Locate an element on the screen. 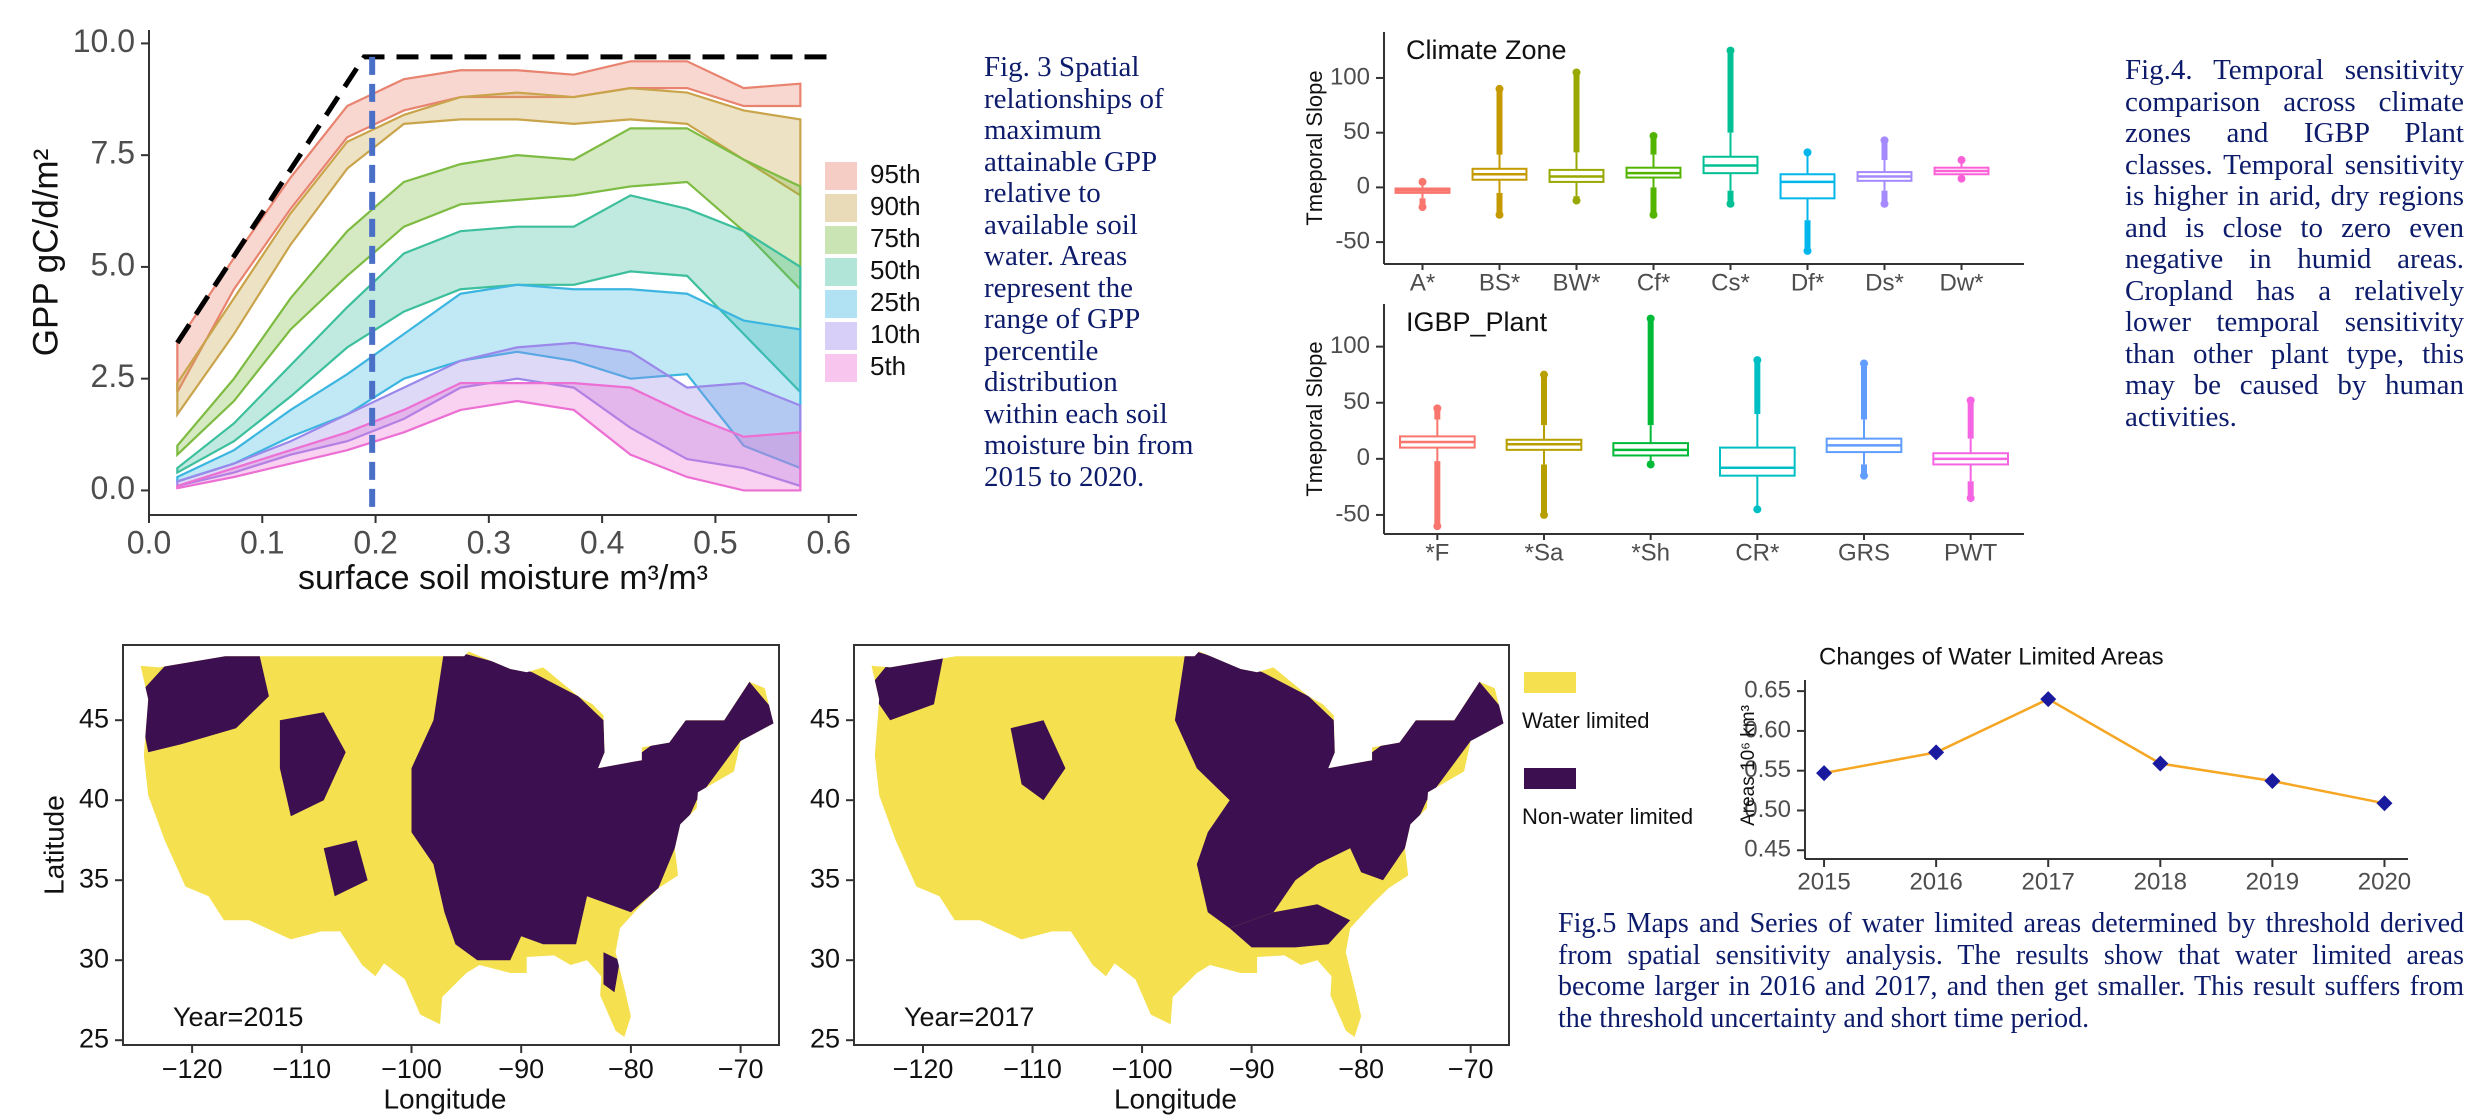 This screenshot has width=2482, height=1118. series-line is located at coordinates (2104, 751).